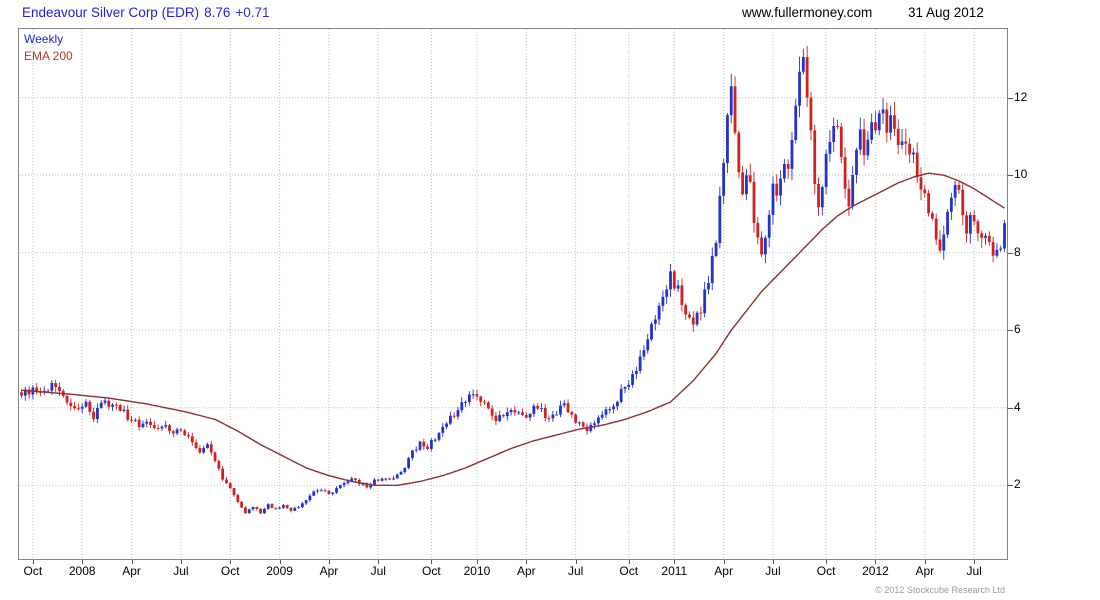 This screenshot has height=600, width=1100. I want to click on legend-timeframe: Weekly, so click(44, 39).